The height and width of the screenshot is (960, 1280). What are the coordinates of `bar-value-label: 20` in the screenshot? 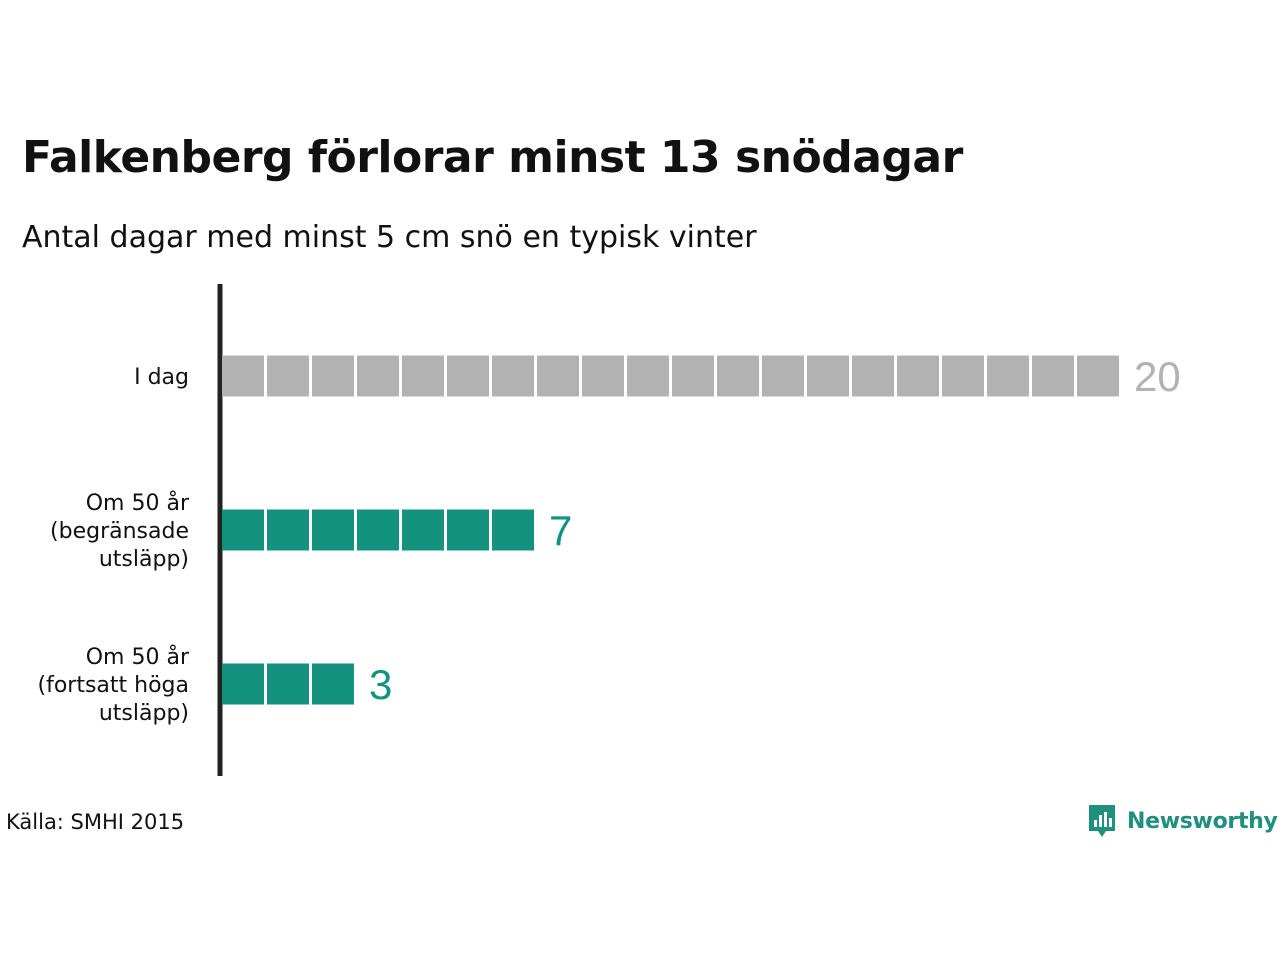 It's located at (1157, 376).